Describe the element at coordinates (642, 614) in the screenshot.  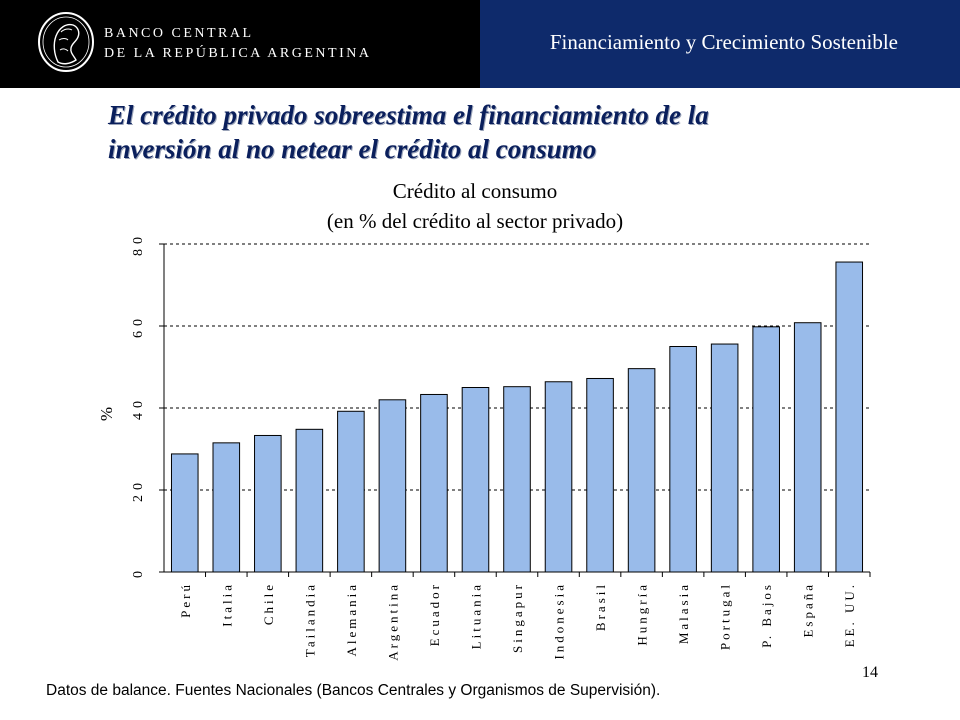
I see `x-category-label: Hungría` at that location.